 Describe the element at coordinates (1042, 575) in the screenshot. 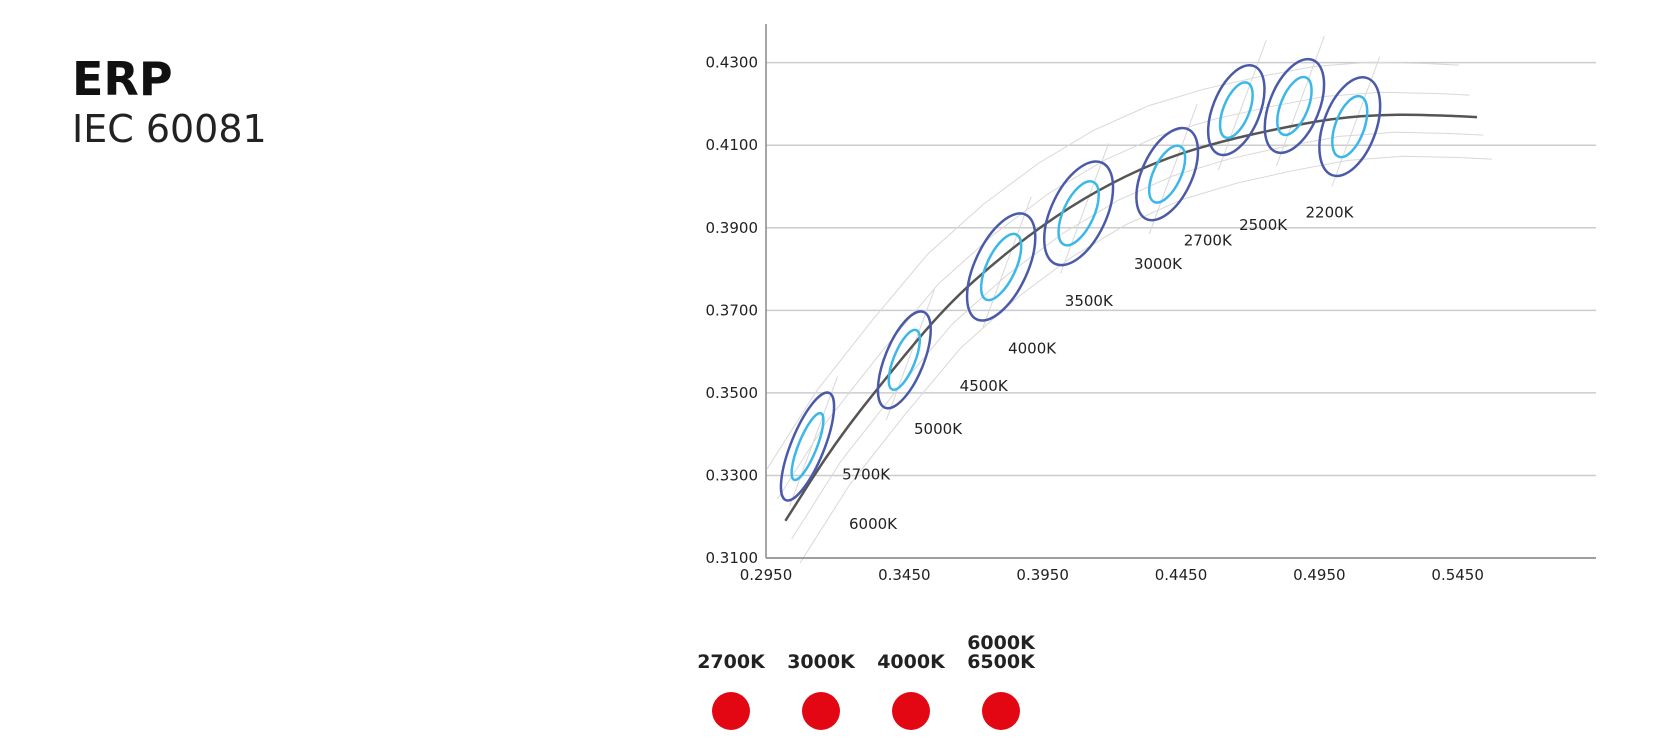

I see `x-tick-label: 0.3950` at that location.